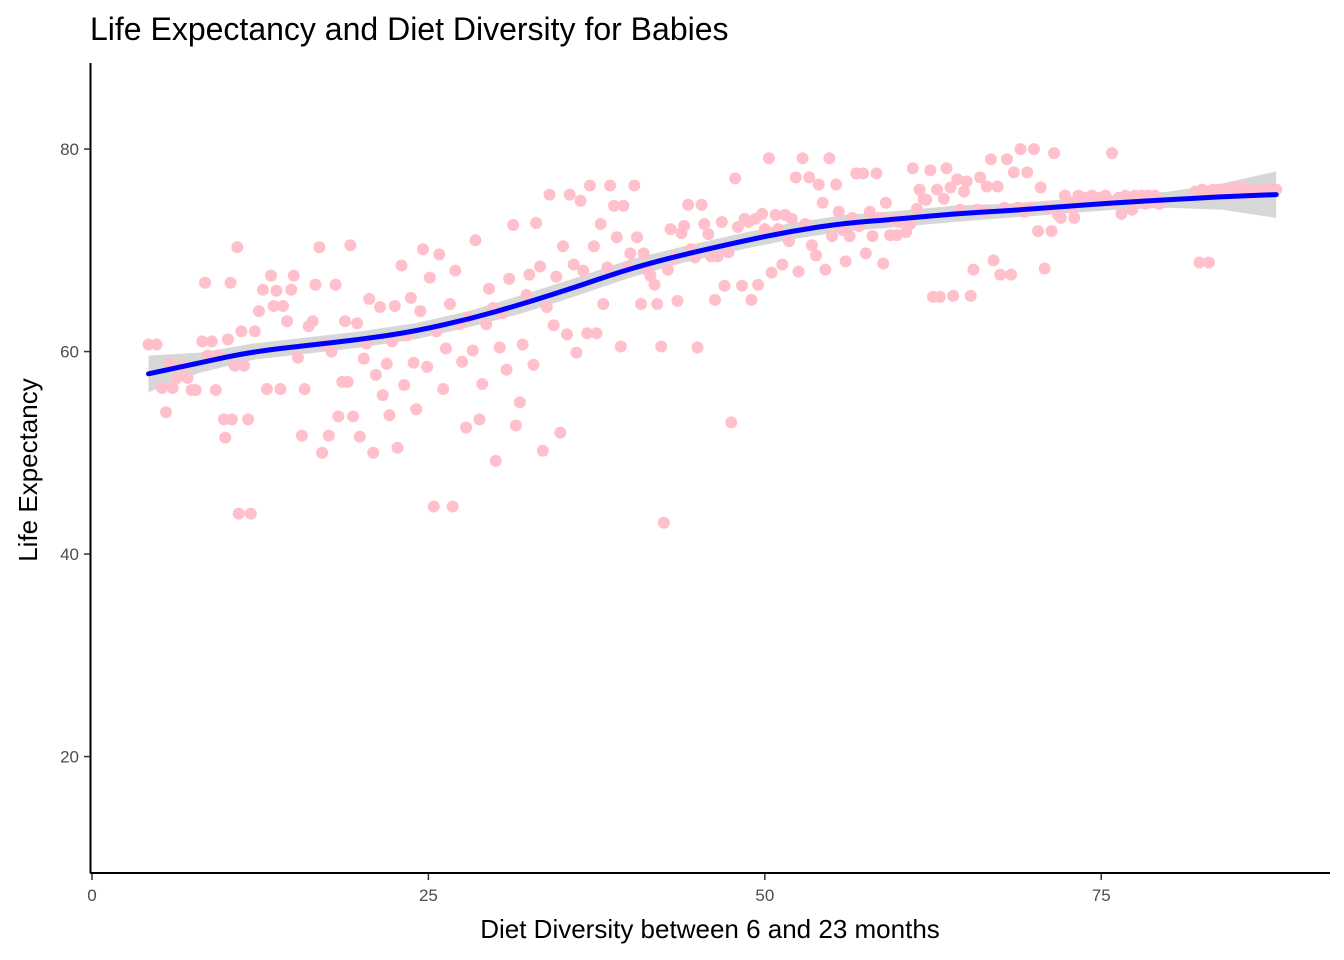  I want to click on y-tick-label-80: 80, so click(69, 149).